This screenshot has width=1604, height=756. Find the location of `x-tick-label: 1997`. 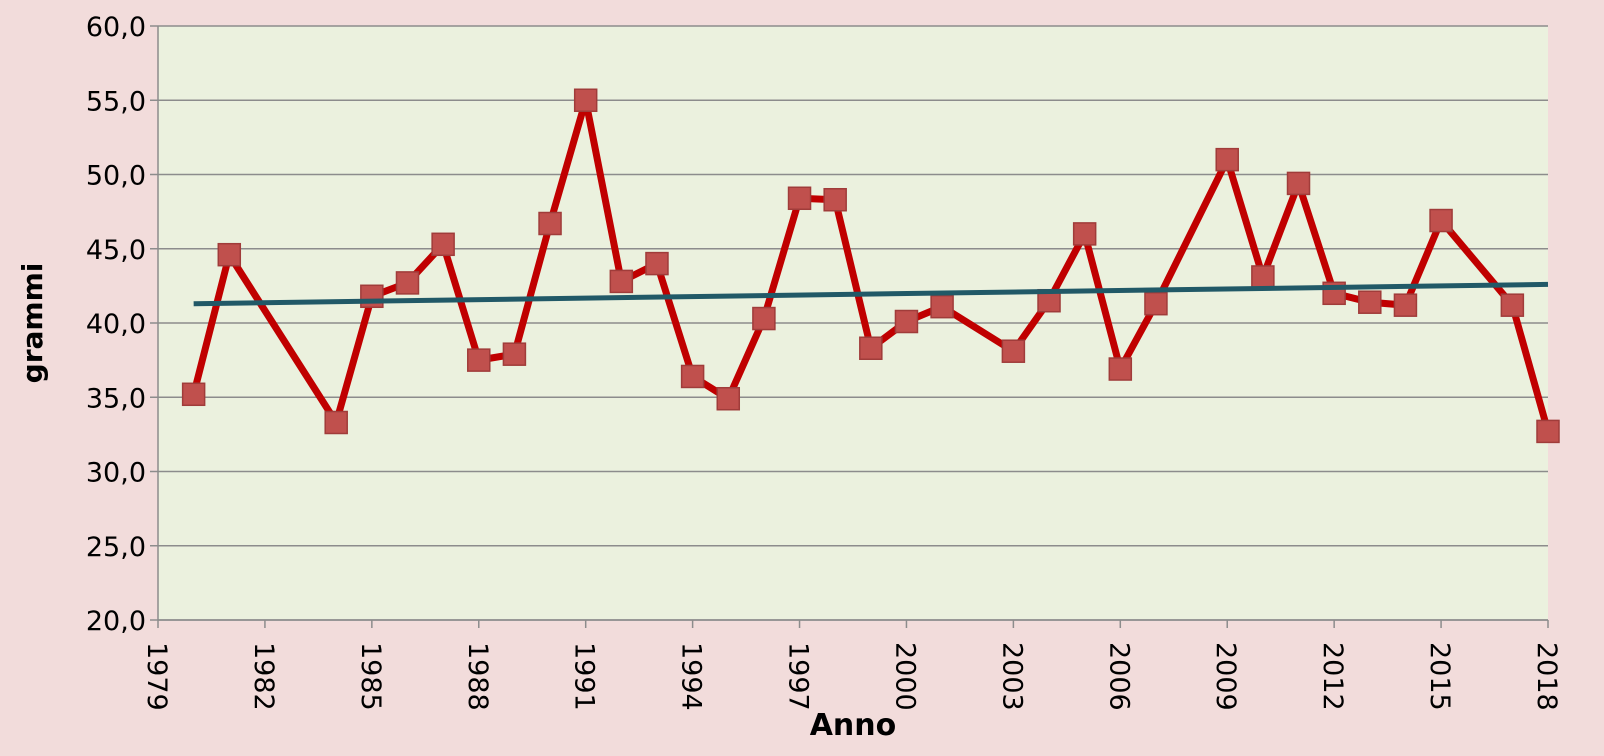

x-tick-label: 1997 is located at coordinates (798, 676).